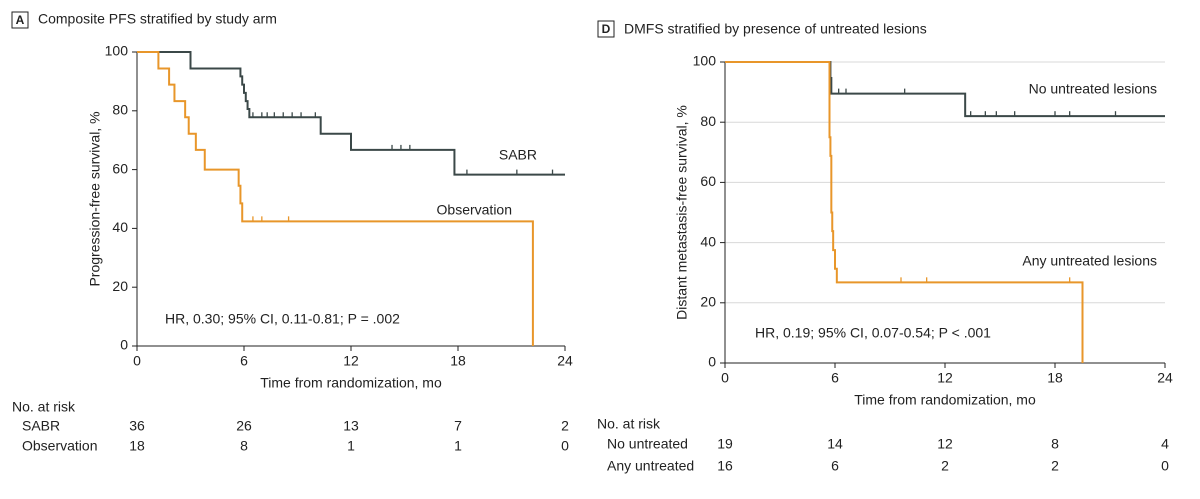 The height and width of the screenshot is (499, 1200). Describe the element at coordinates (725, 444) in the screenshot. I see `risk-count: 19` at that location.